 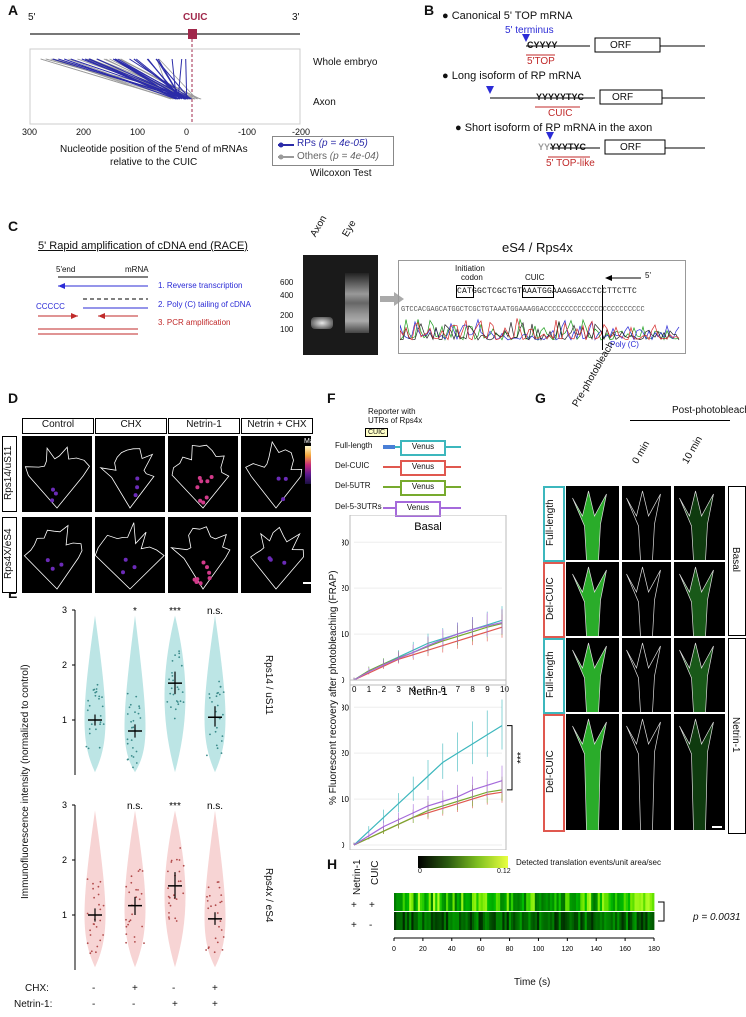 What do you see at coordinates (375, 872) in the screenshot?
I see `h-cuic-label: CUIC` at bounding box center [375, 872].